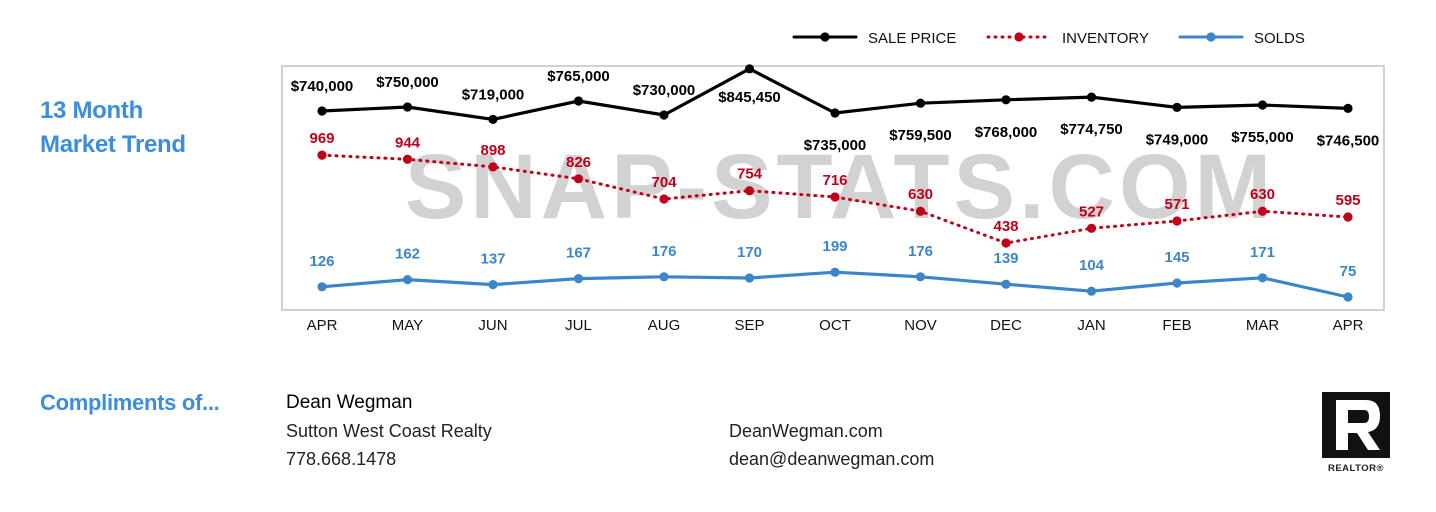 The height and width of the screenshot is (512, 1436). What do you see at coordinates (492, 259) in the screenshot?
I see `data-label: 137` at bounding box center [492, 259].